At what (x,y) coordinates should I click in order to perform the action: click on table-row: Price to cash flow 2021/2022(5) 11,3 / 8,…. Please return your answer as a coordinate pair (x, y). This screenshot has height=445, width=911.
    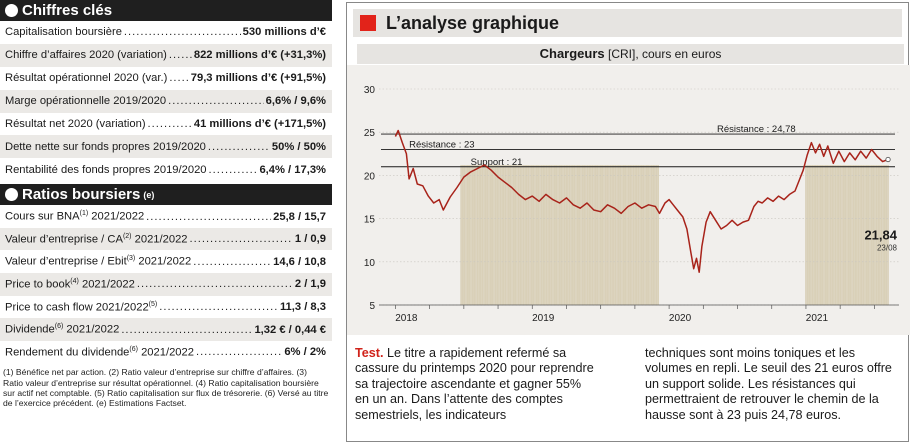
    Looking at the image, I should click on (166, 307).